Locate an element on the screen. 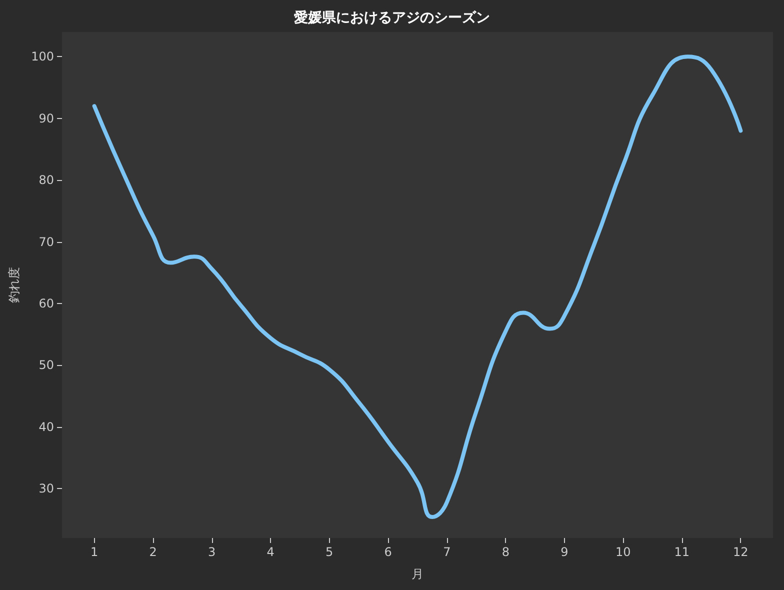 This screenshot has width=784, height=590. y-tick-label: 90 is located at coordinates (46, 118).